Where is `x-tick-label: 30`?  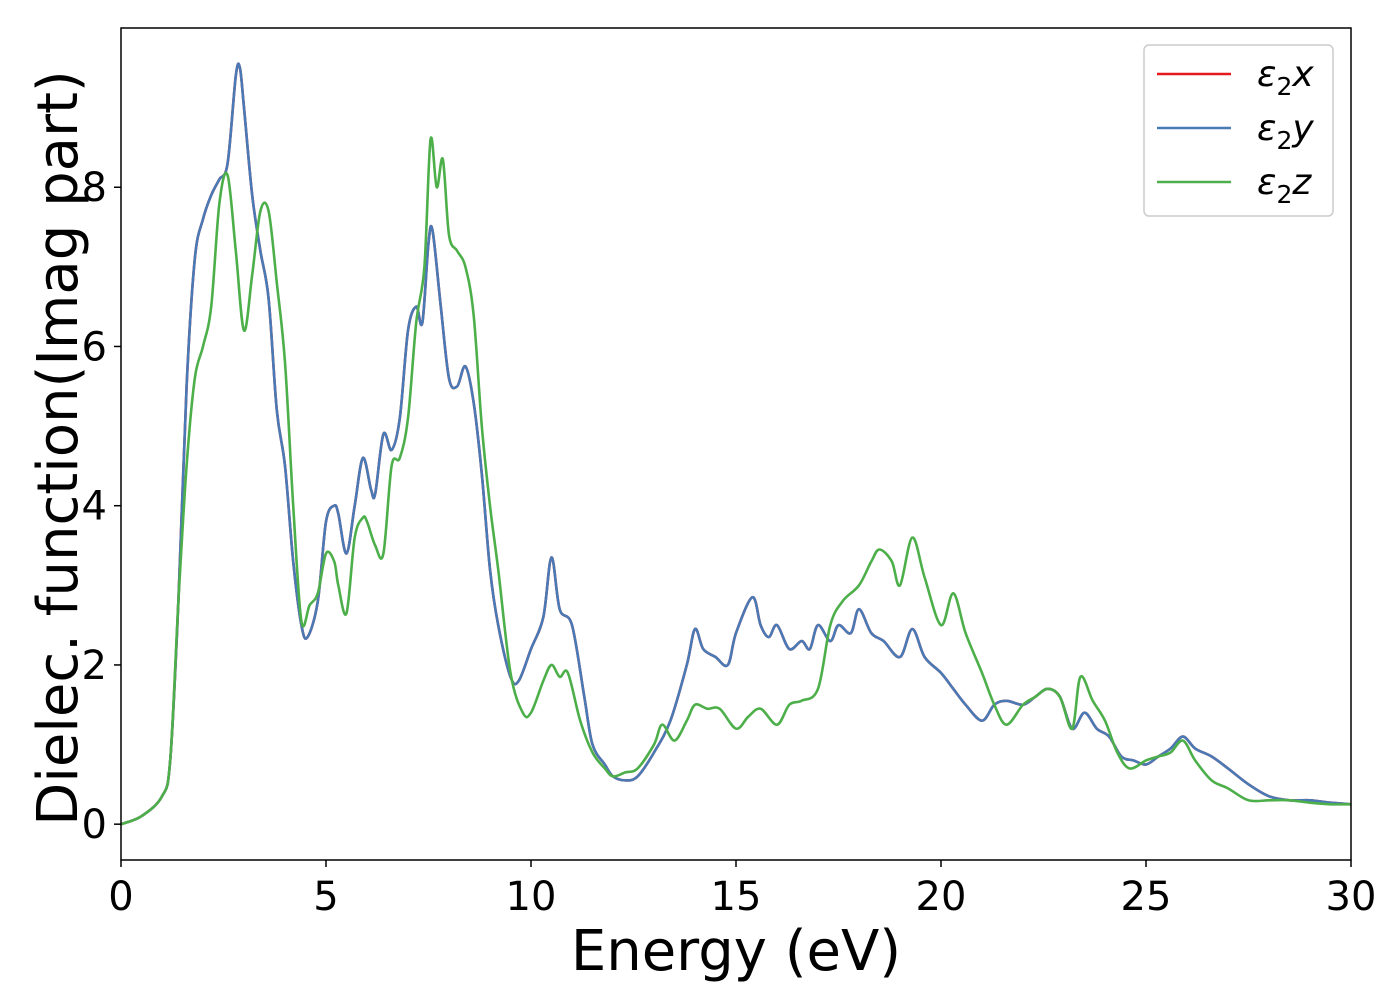 x-tick-label: 30 is located at coordinates (1351, 897).